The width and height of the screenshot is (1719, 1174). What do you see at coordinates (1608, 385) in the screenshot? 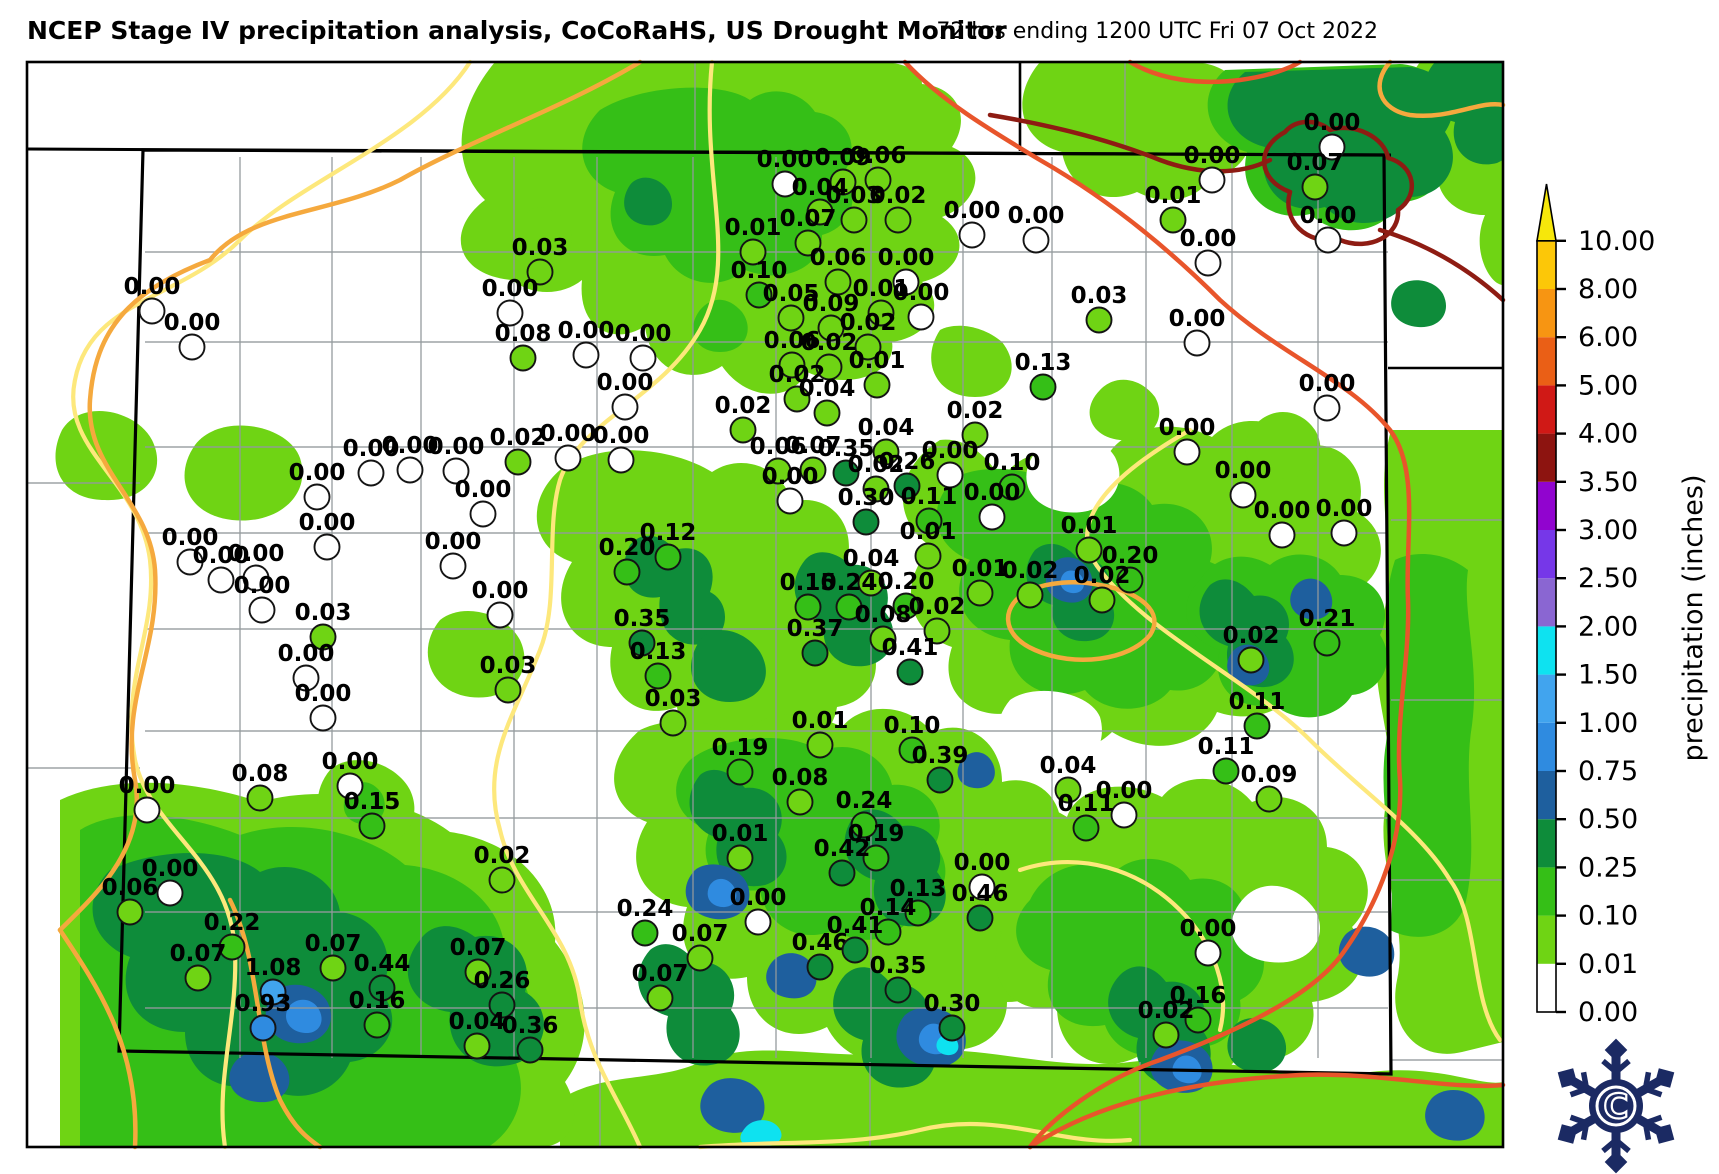
I see `colorbar-tick-label: 5.00` at bounding box center [1608, 385].